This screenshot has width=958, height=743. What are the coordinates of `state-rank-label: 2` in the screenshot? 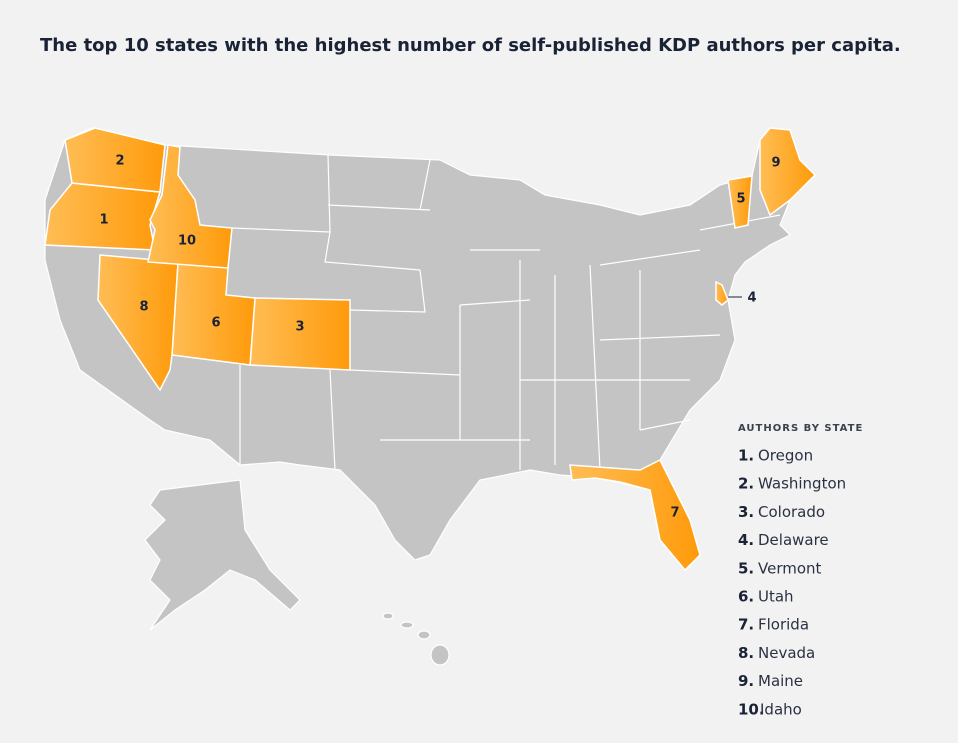 It's located at (119, 161).